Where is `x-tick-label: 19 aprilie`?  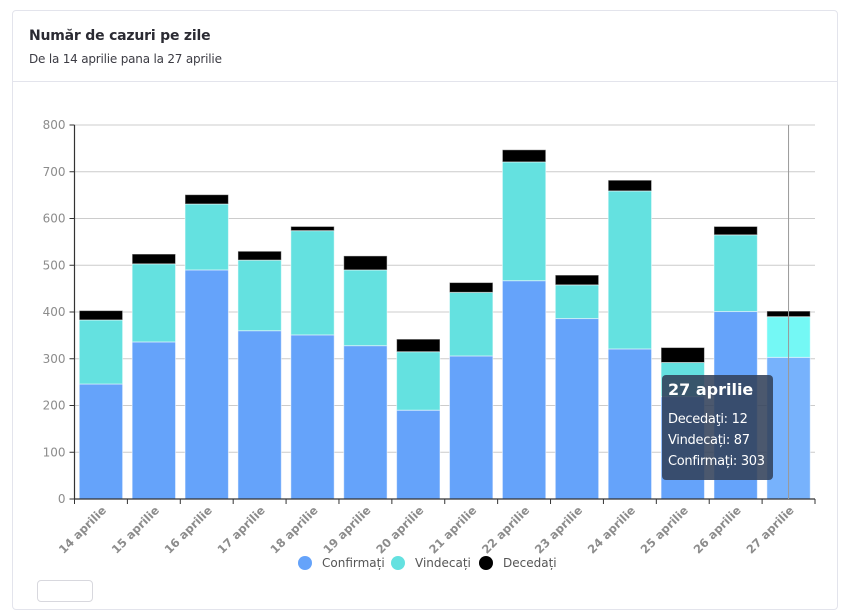
x-tick-label: 19 aprilie is located at coordinates (346, 529).